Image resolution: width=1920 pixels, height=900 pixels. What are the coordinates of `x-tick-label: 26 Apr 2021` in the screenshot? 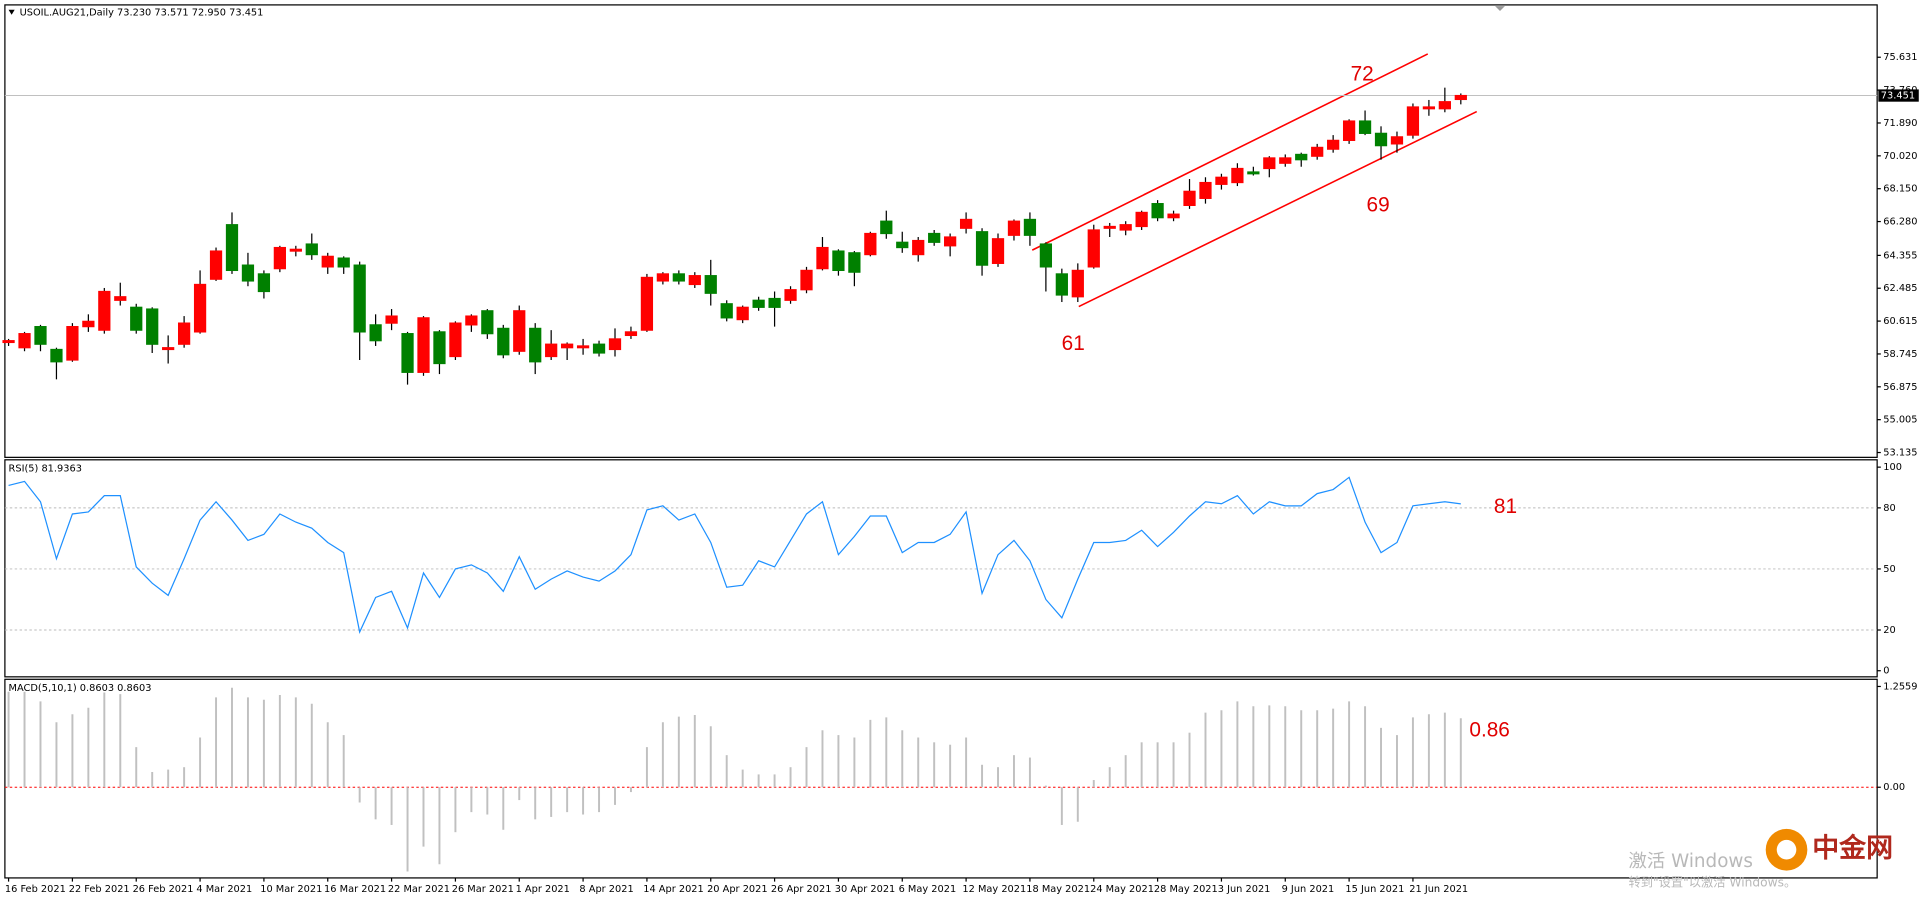 It's located at (801, 889).